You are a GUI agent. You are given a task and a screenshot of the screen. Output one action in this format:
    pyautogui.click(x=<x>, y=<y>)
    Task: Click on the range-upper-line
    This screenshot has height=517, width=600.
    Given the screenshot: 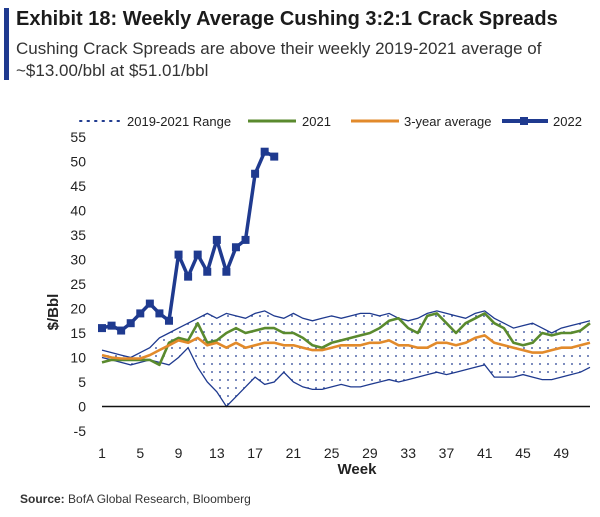 What is the action you would take?
    pyautogui.click(x=346, y=334)
    